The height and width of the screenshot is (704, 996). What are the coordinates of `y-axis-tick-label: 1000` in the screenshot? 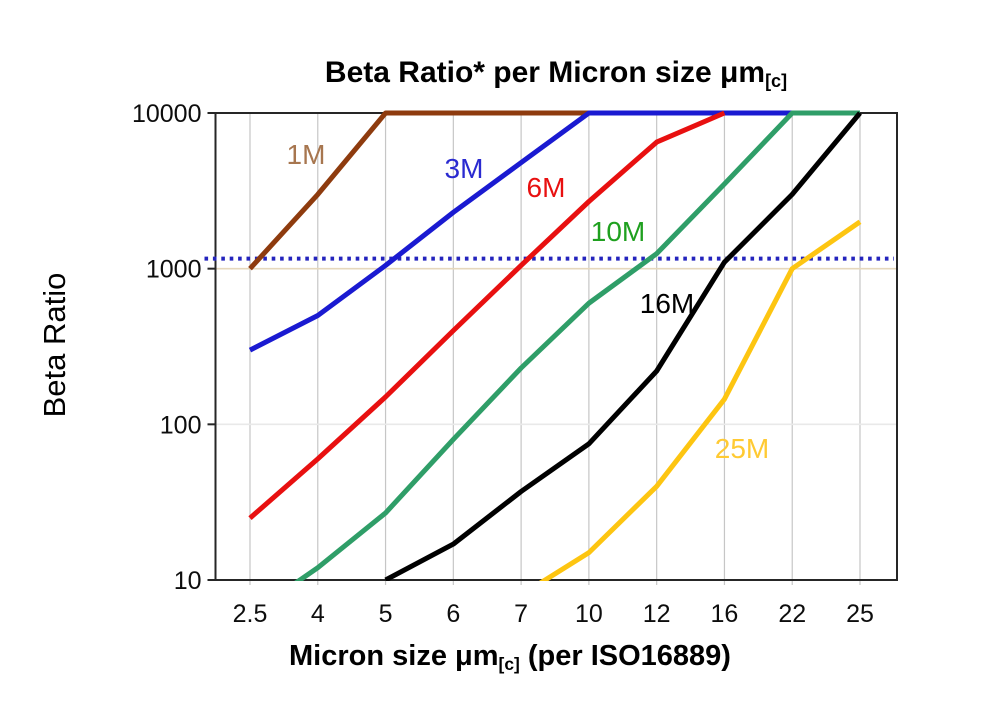 It's located at (174, 270).